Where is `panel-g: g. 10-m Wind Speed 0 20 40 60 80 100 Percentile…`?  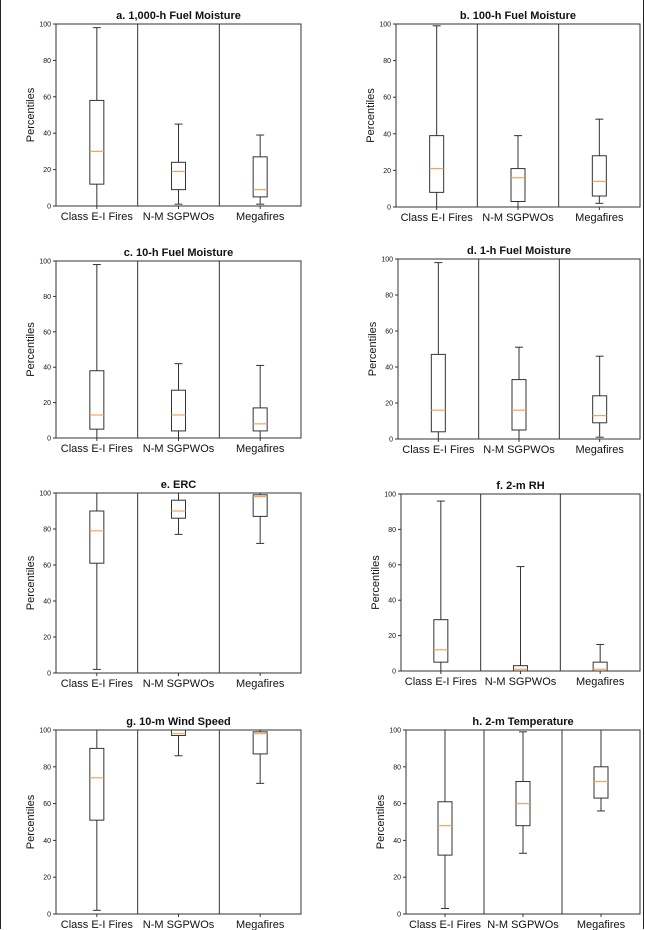
panel-g: g. 10-m Wind Speed 0 20 40 60 80 100 Percentile… is located at coordinates (163, 823).